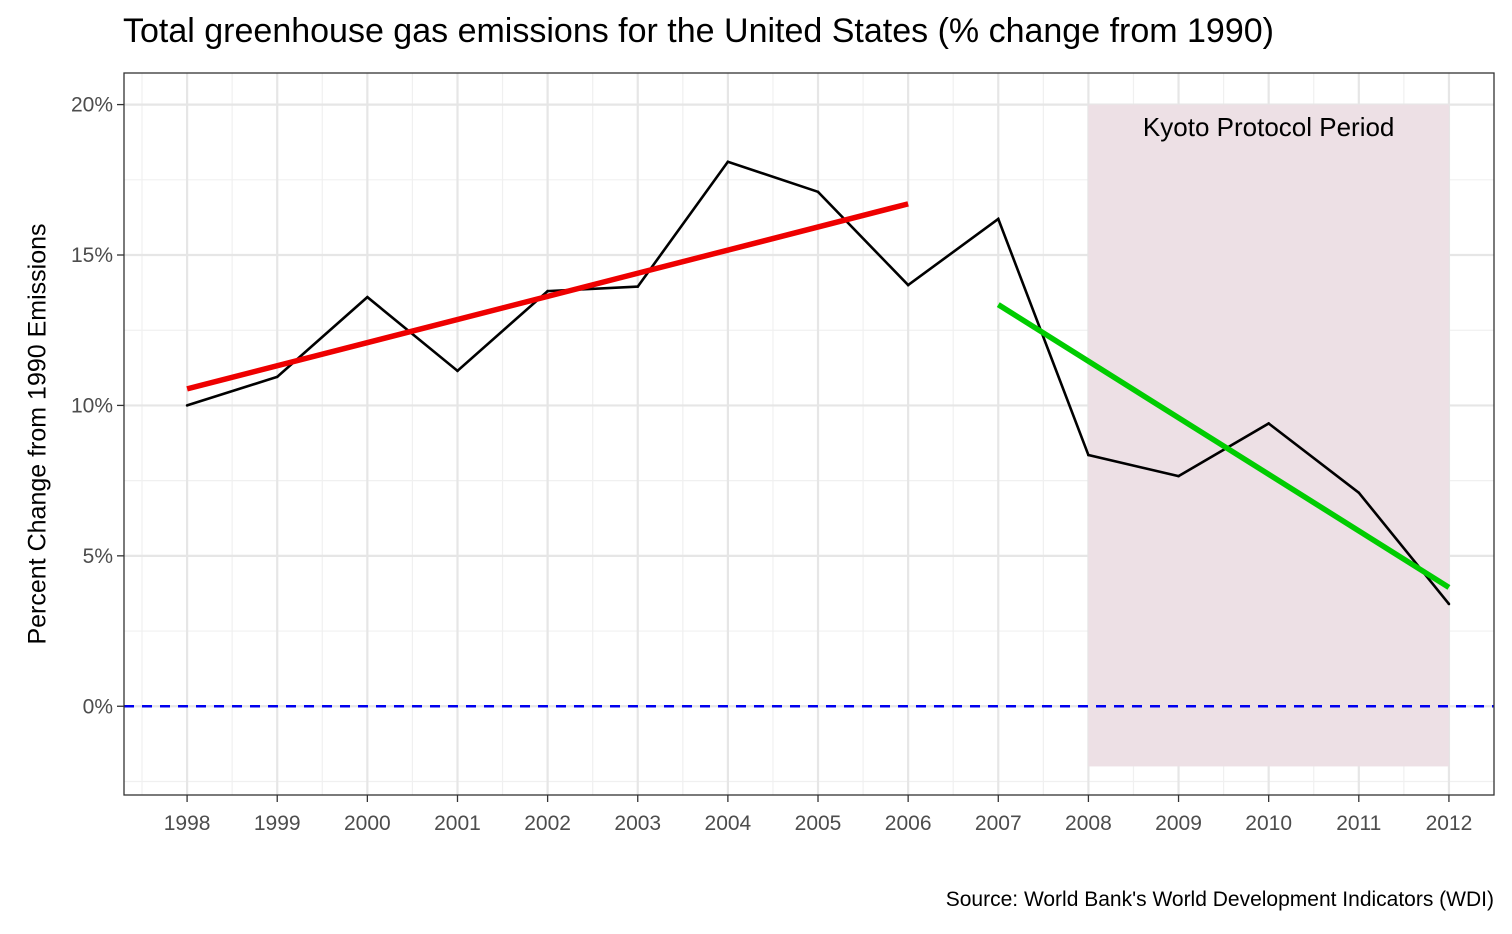 The height and width of the screenshot is (934, 1512). Describe the element at coordinates (98, 706) in the screenshot. I see `y-tick-label: 0%` at that location.